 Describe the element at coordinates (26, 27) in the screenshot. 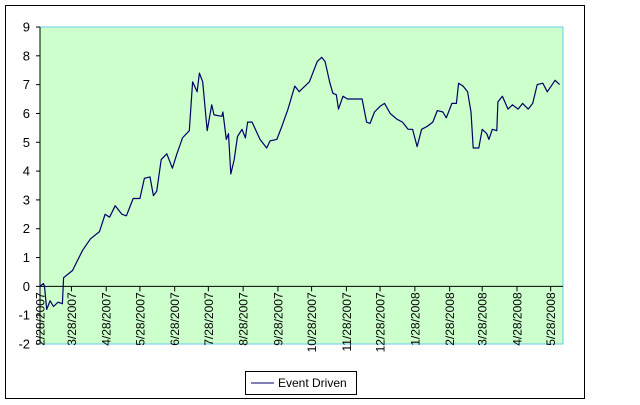

I see `y-tick-label: 9` at that location.